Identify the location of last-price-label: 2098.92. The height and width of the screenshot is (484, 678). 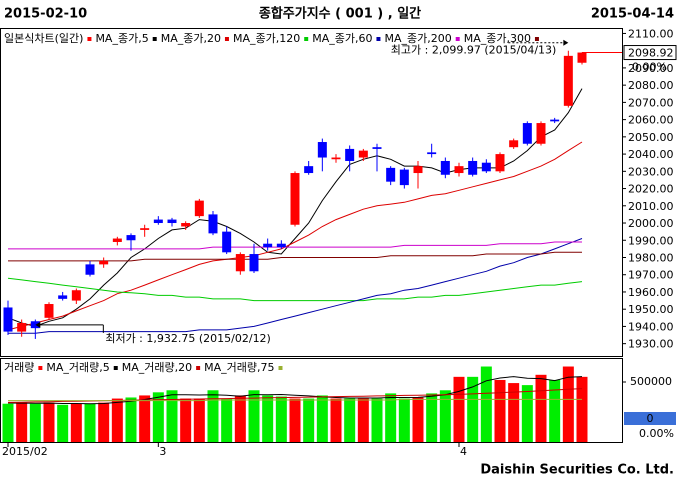
(651, 53).